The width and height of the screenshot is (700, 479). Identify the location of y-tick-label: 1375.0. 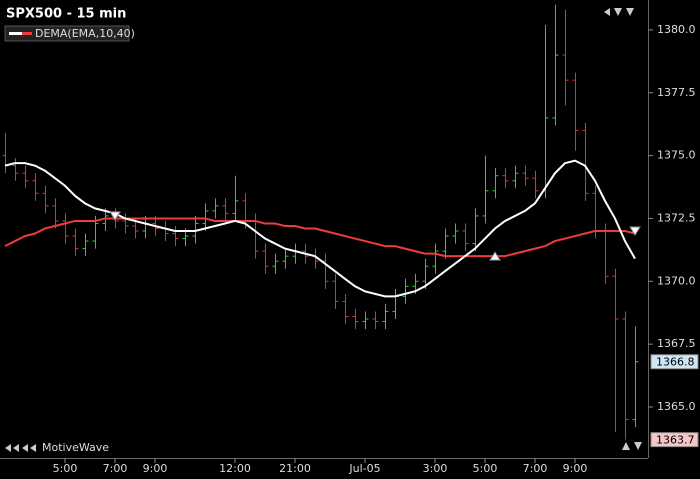
(676, 155).